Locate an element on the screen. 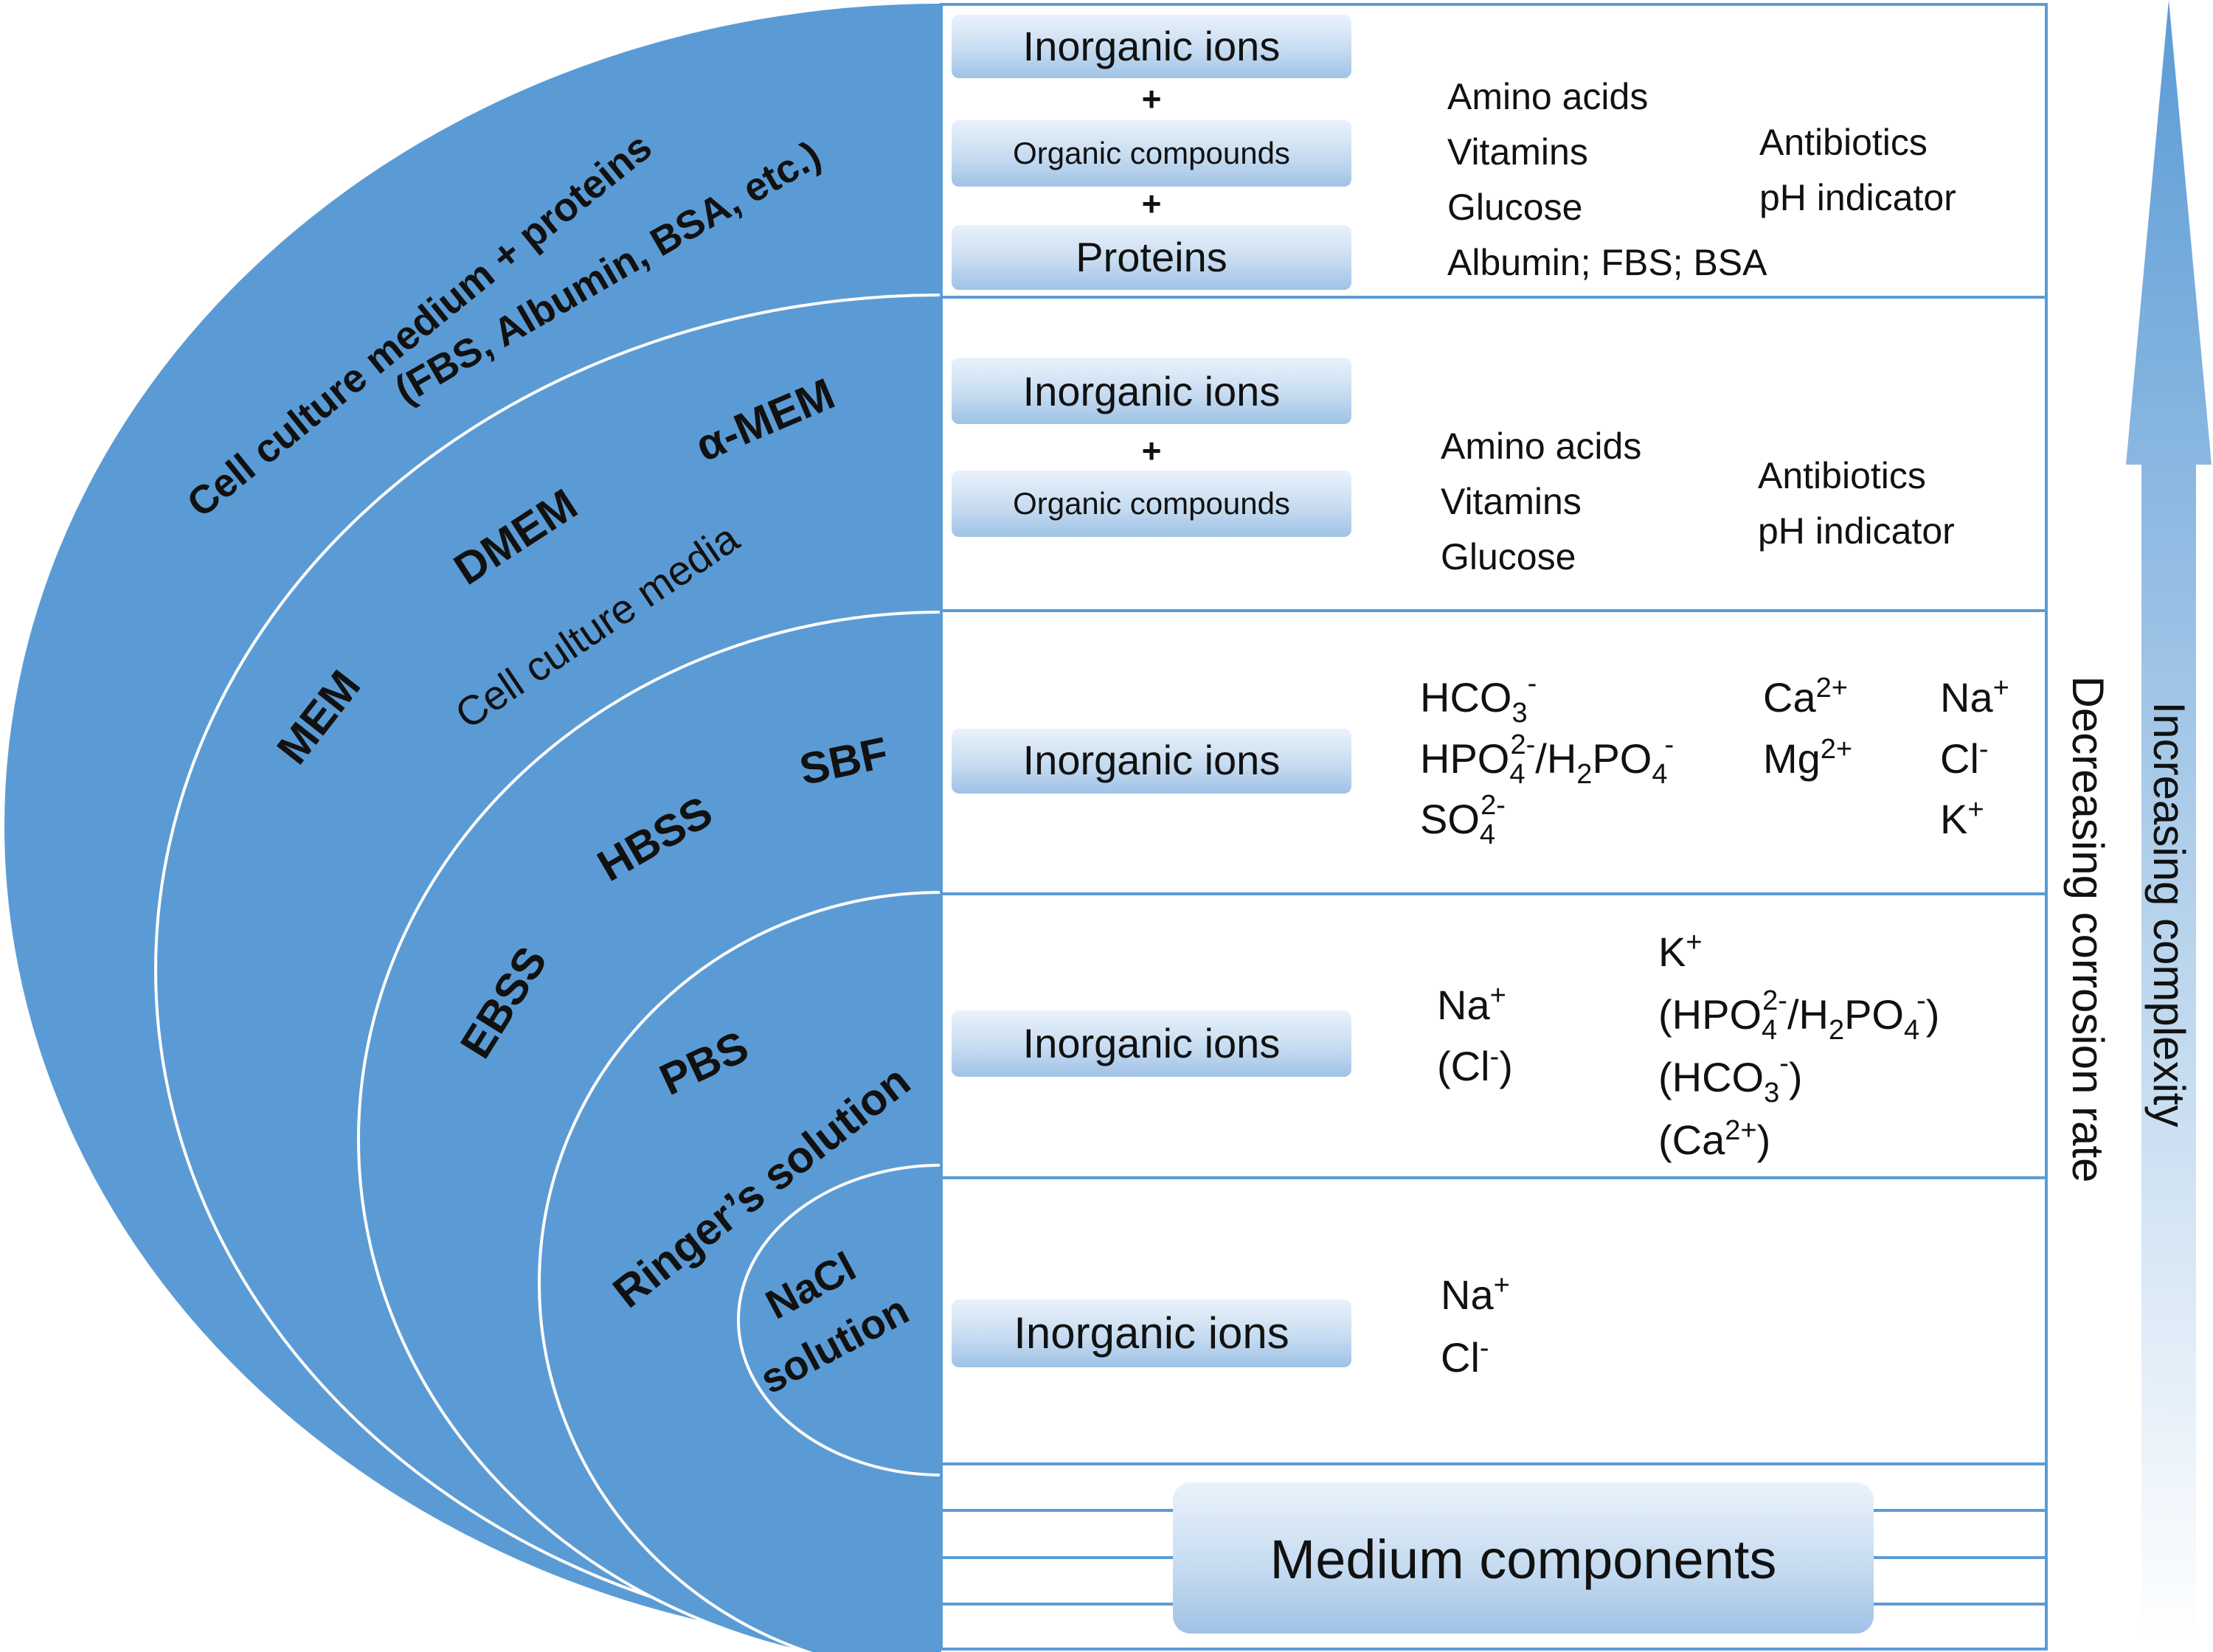 This screenshot has width=2213, height=1652. pill-proteins-text: Proteins is located at coordinates (1152, 257).